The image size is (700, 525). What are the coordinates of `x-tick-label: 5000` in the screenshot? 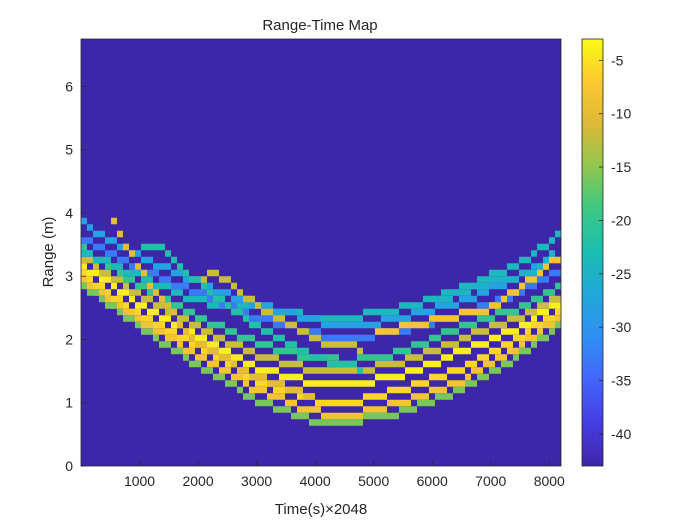 It's located at (373, 481).